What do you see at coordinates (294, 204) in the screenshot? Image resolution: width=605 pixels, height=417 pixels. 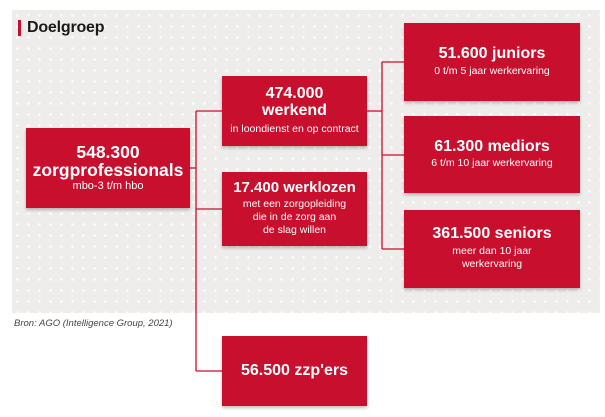 I see `node-werklozen-sub1: met een zorgopleiding` at bounding box center [294, 204].